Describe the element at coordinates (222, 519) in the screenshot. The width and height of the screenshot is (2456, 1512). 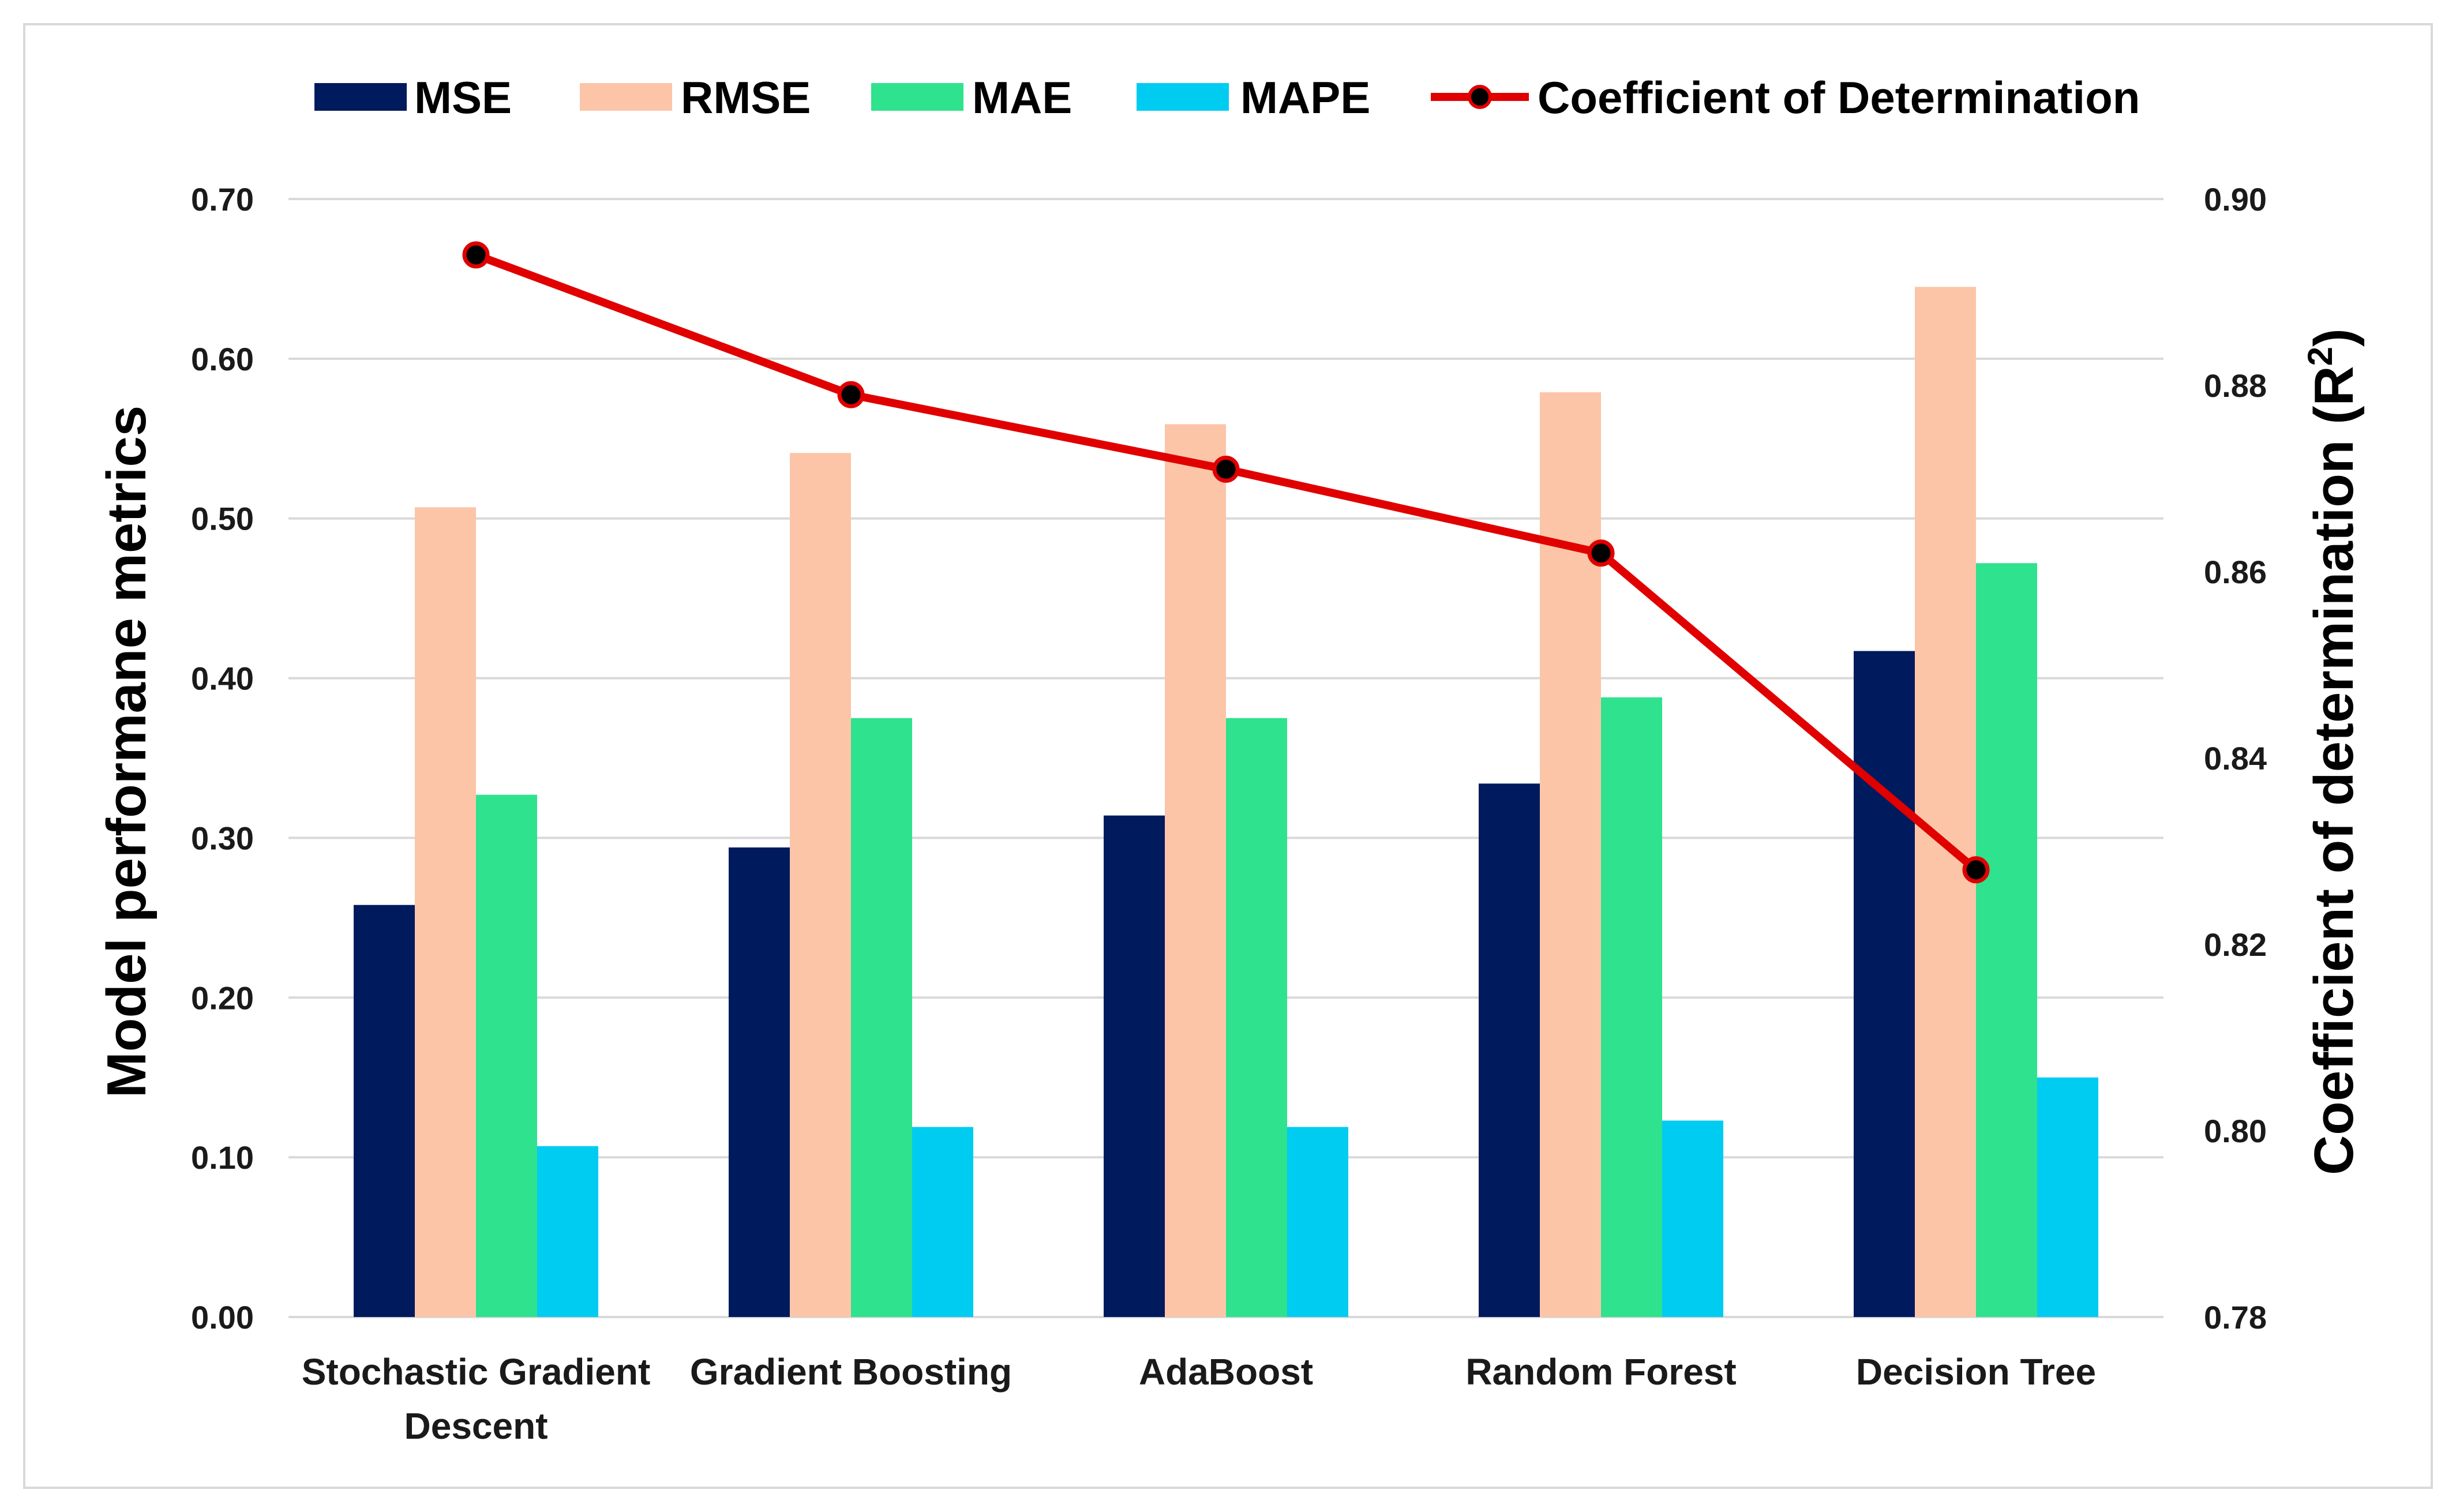
I see `left-tick-label: 0.50` at that location.